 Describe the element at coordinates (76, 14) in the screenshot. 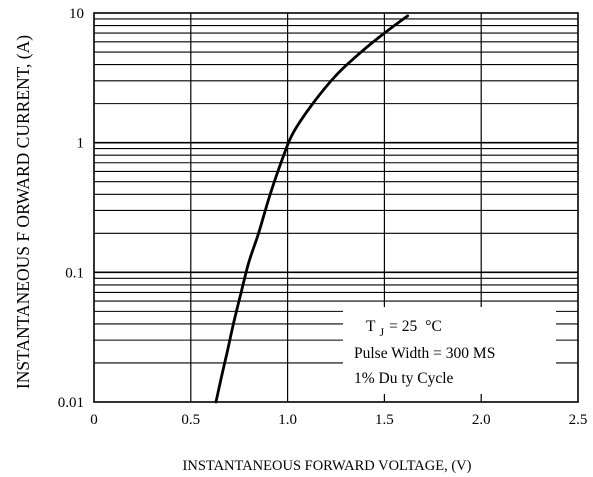

I see `y-tick-label: 10` at that location.